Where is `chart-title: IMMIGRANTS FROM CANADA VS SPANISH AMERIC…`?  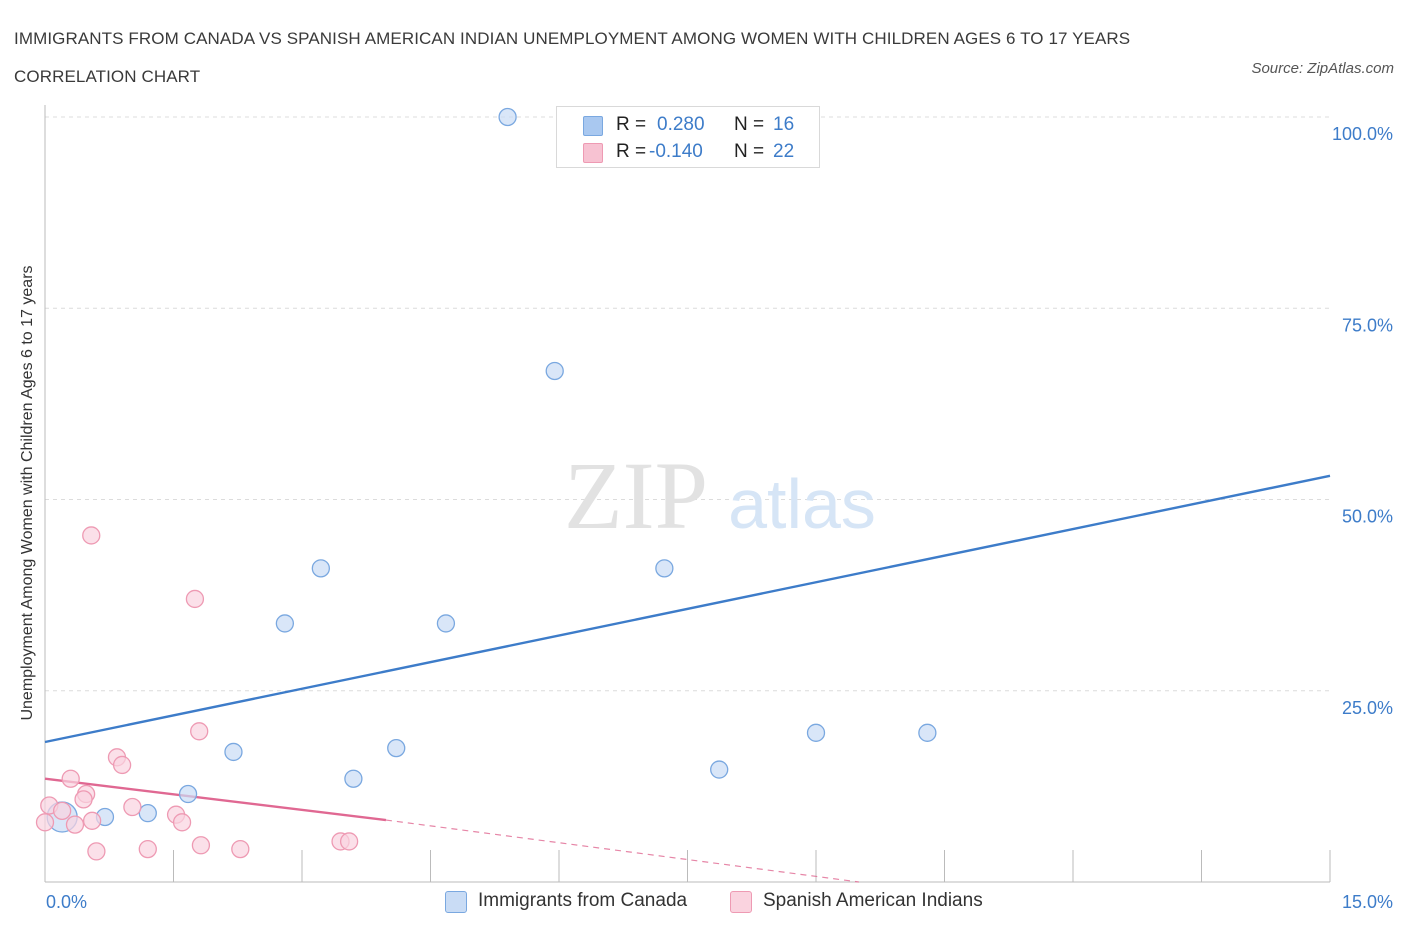
chart-title: IMMIGRANTS FROM CANADA VS SPANISH AMERIC… is located at coordinates (572, 57).